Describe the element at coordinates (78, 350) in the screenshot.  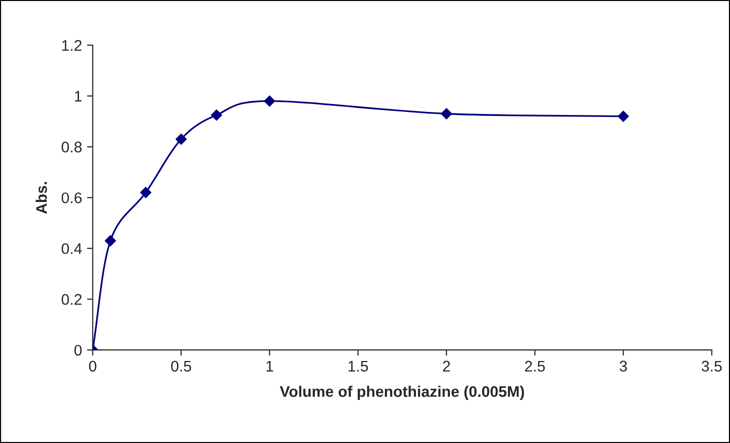
I see `y-tick-label: 0` at that location.